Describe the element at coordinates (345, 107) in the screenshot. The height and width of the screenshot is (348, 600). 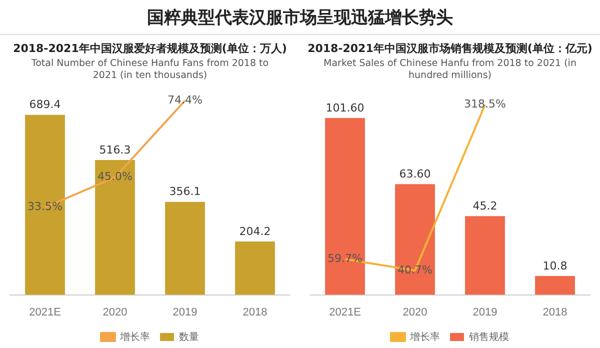
I see `data-label: 101.60` at that location.